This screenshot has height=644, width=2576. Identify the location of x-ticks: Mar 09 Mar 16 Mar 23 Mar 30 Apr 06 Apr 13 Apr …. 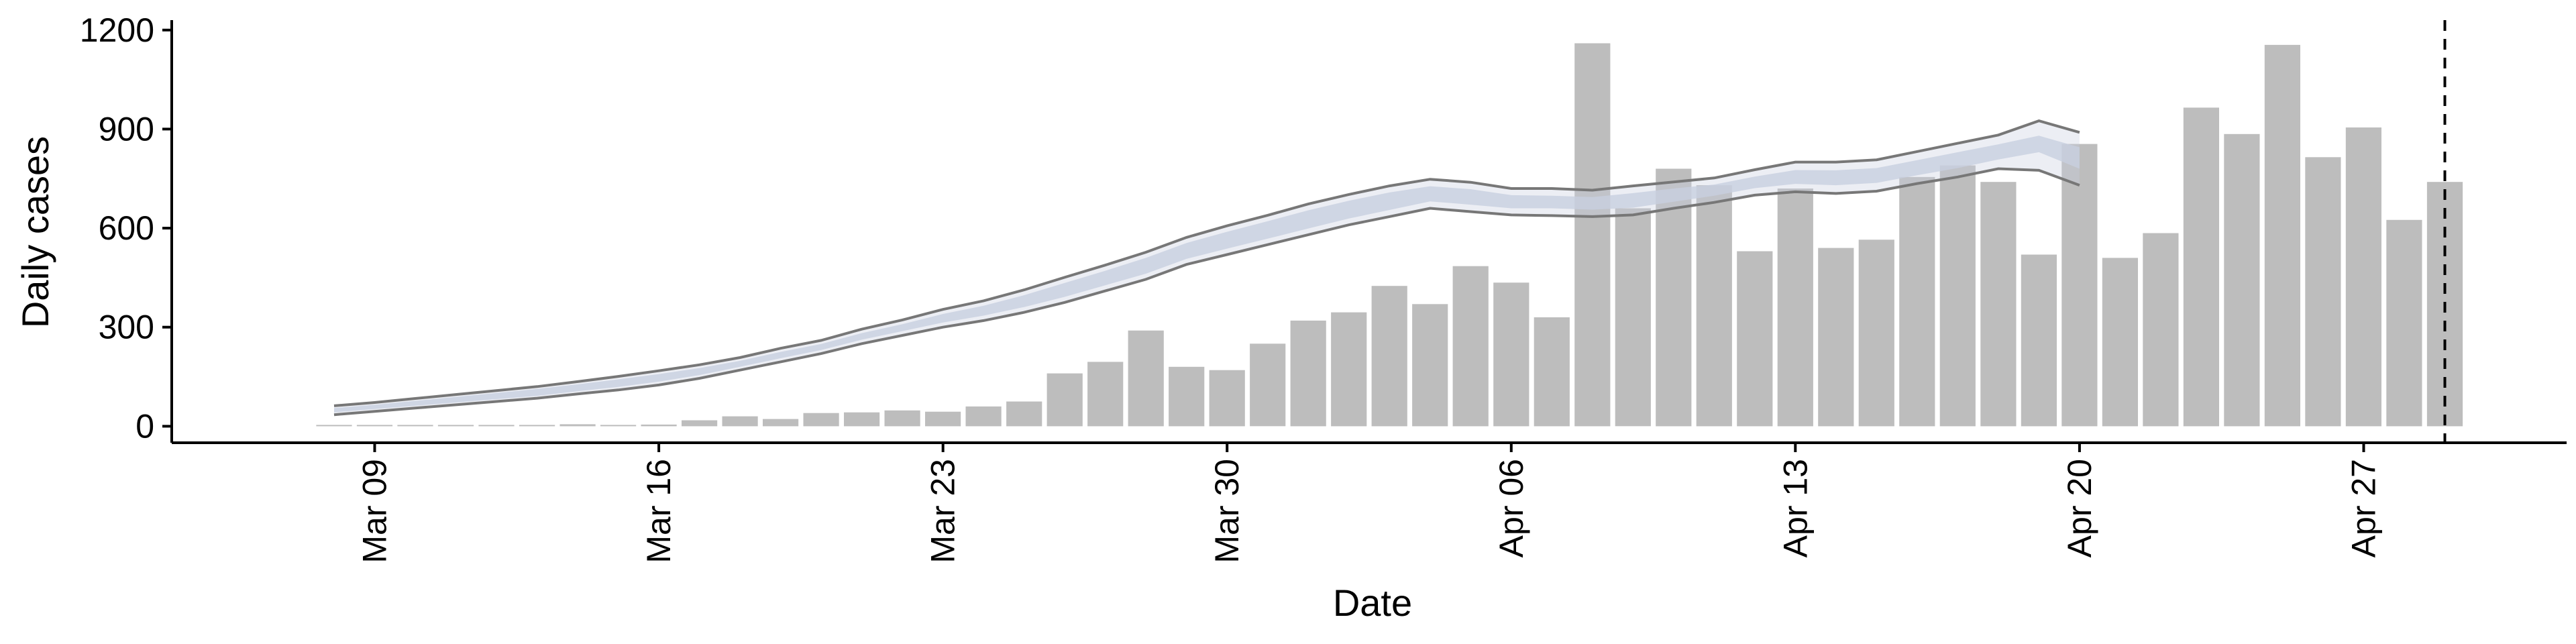
(1369, 503).